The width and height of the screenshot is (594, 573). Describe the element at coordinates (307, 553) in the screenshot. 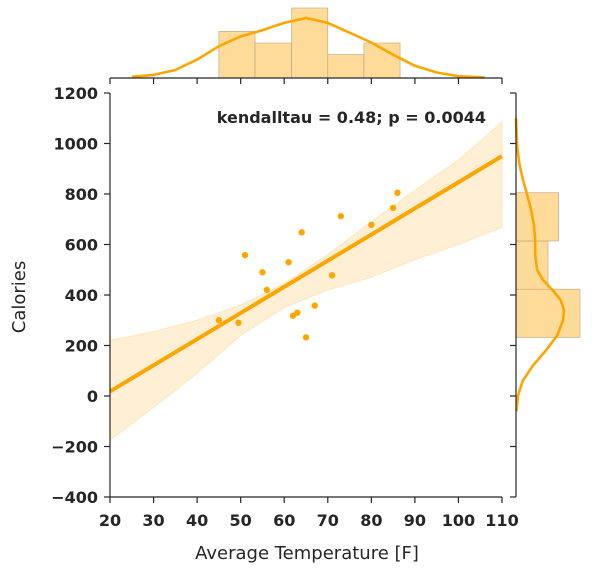

I see `x-axis-title: Average Temperature [F]` at that location.